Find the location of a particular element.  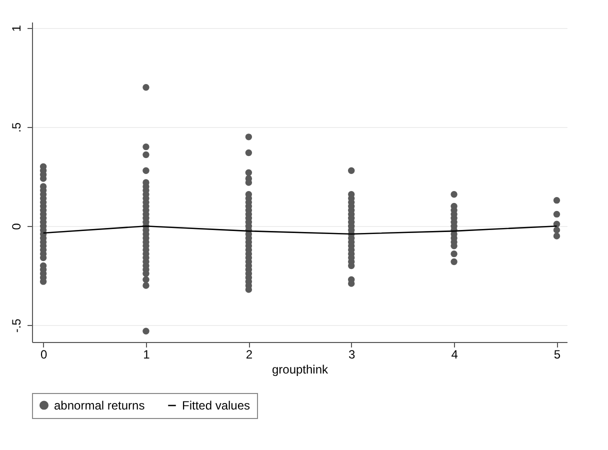

x-tick-label: 5 is located at coordinates (557, 355).